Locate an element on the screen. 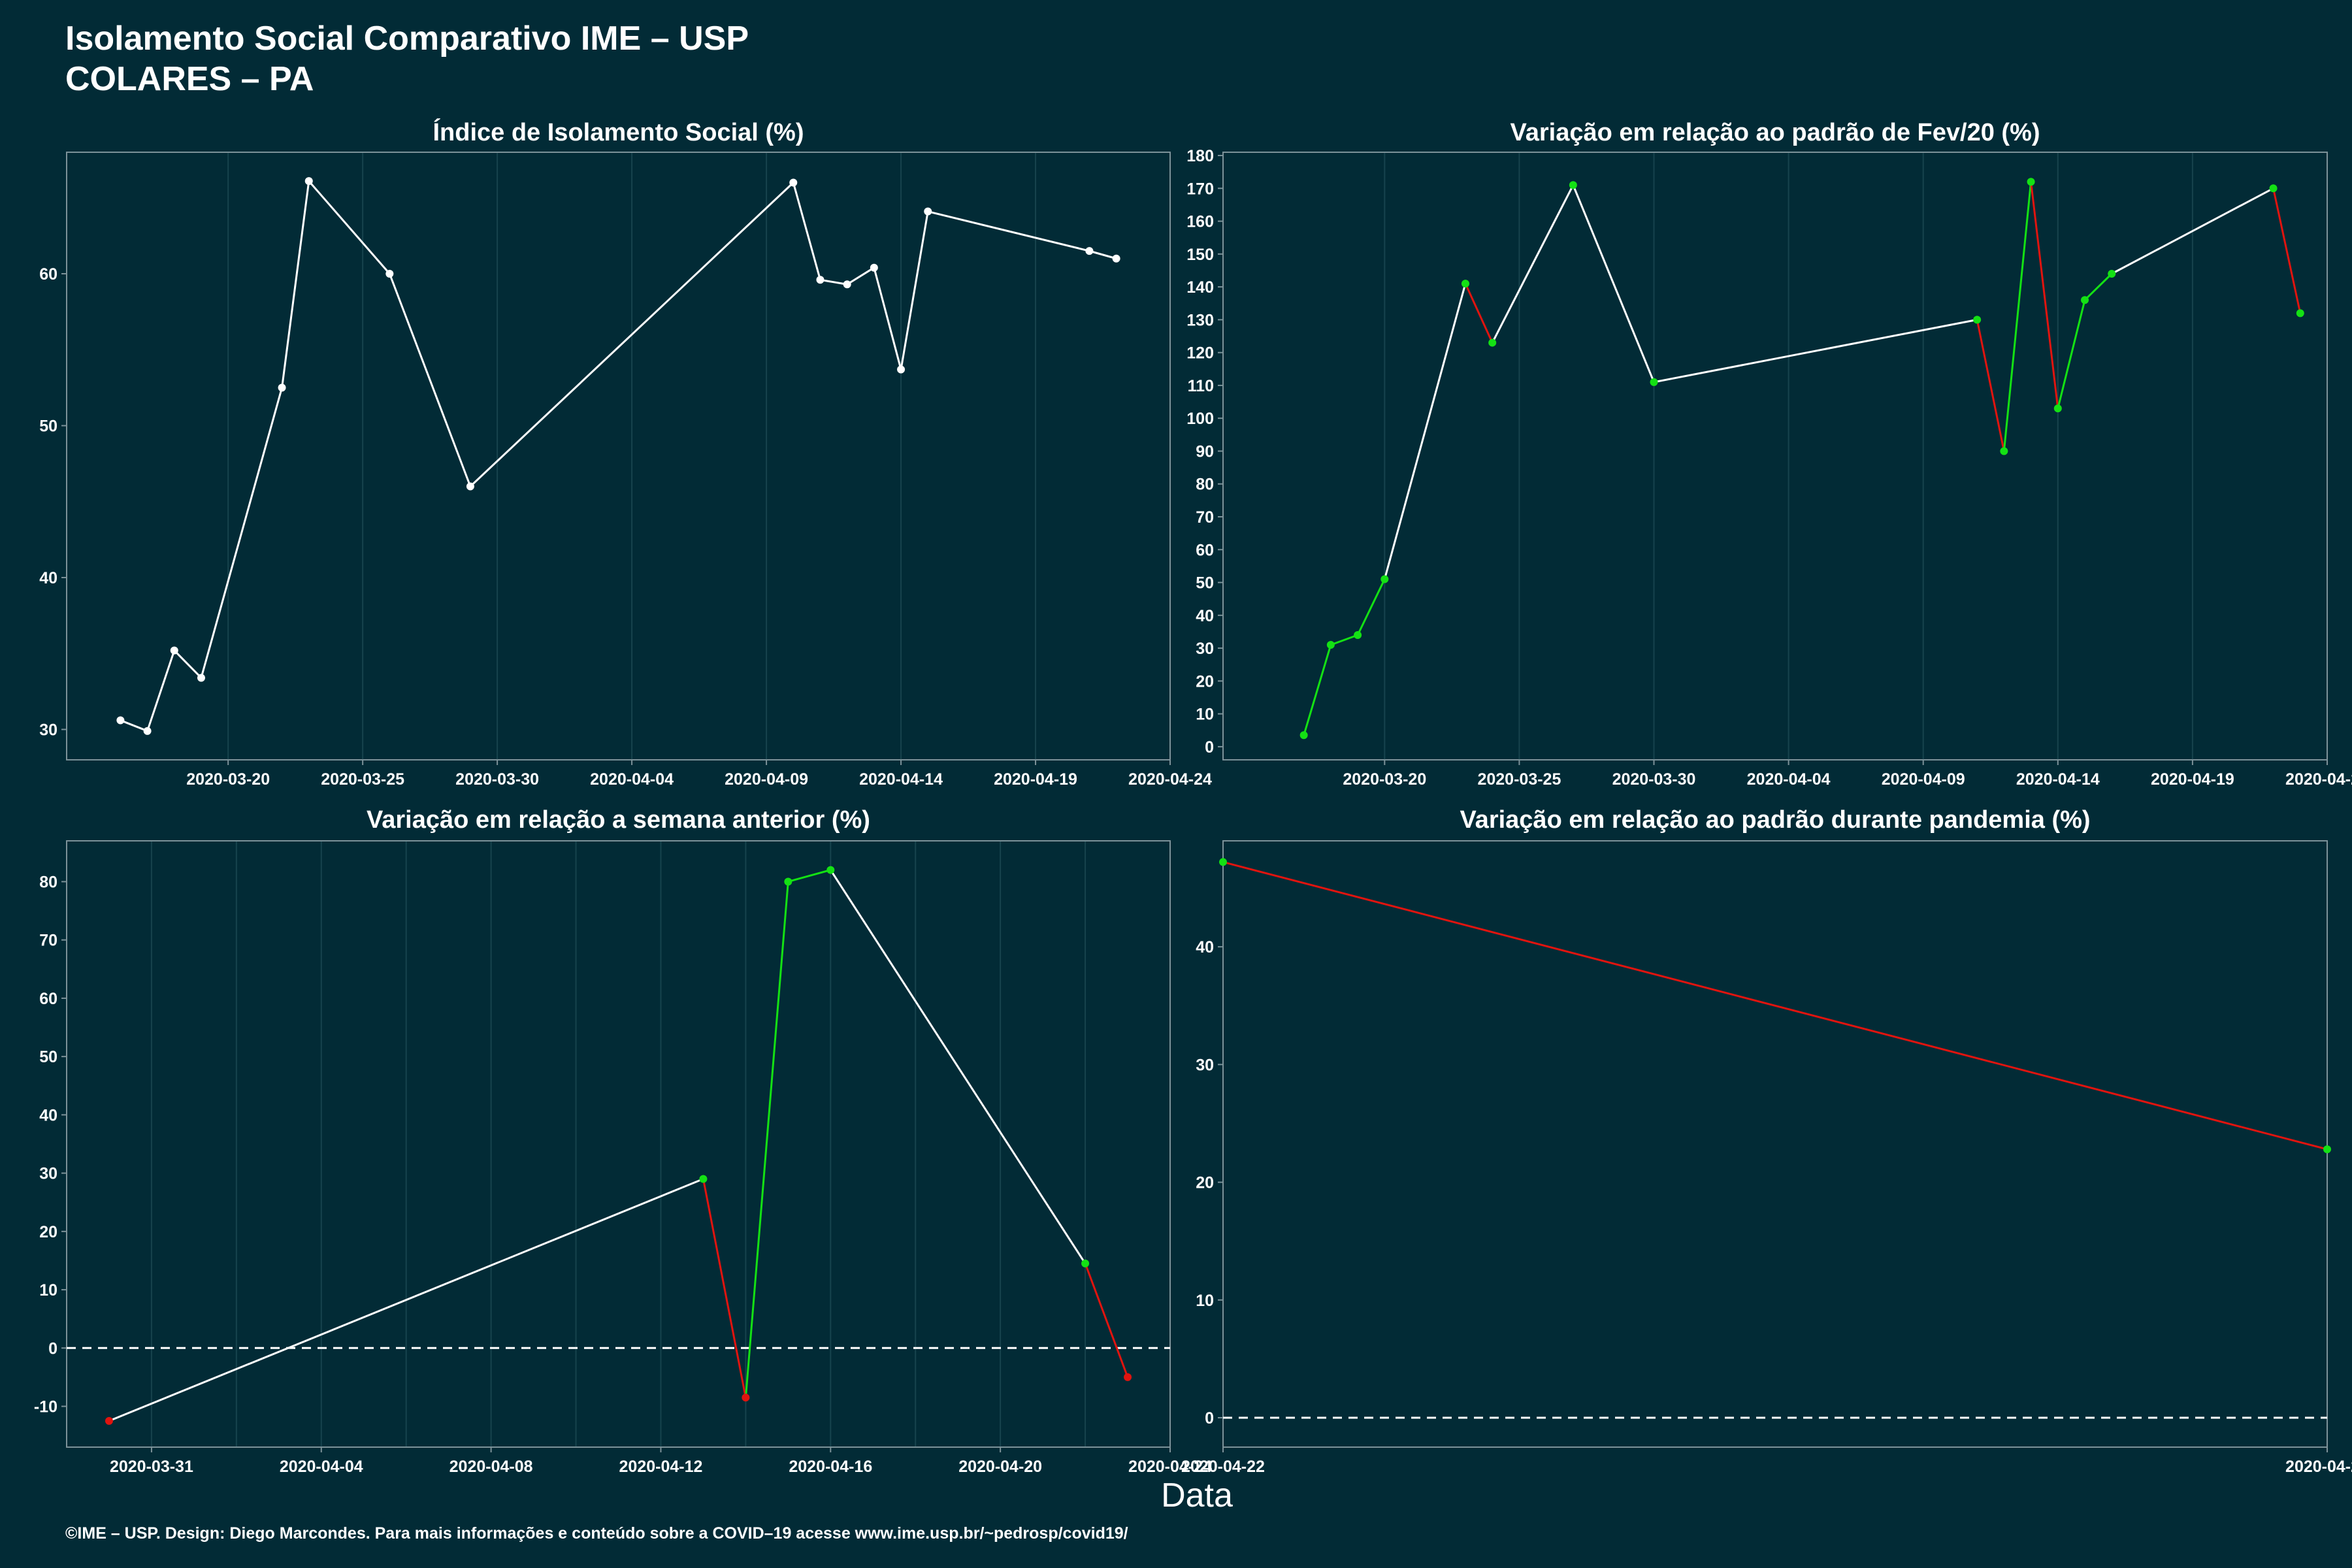 This screenshot has height=1568, width=2352. x-tick-label: 2020-04-23 is located at coordinates (2318, 1467).